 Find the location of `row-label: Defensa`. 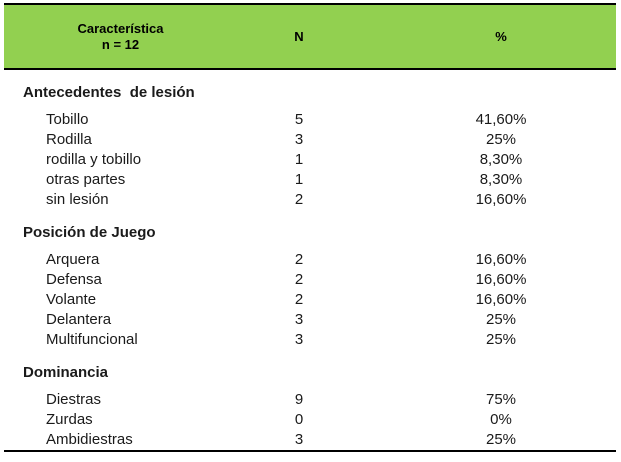

row-label: Defensa is located at coordinates (74, 279).